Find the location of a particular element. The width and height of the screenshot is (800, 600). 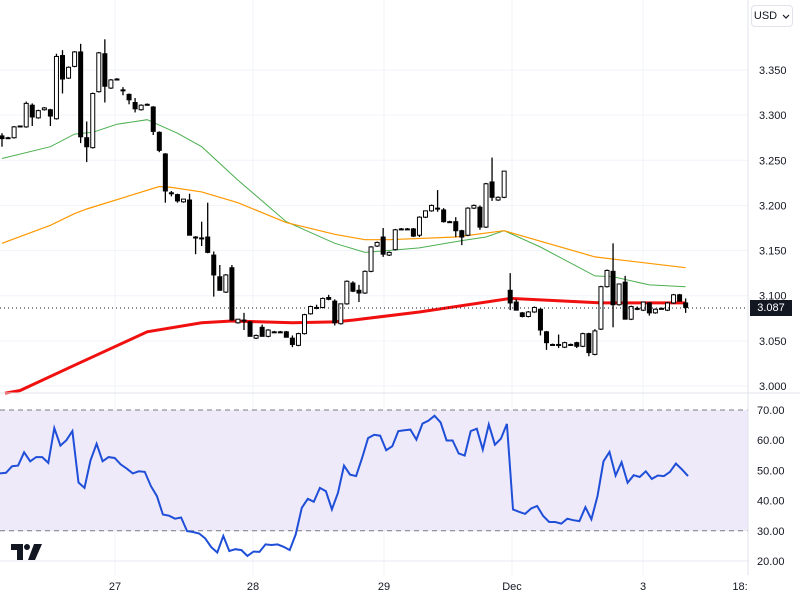

time-axis: 27 28 29 Dec 3 18: is located at coordinates (428, 587).